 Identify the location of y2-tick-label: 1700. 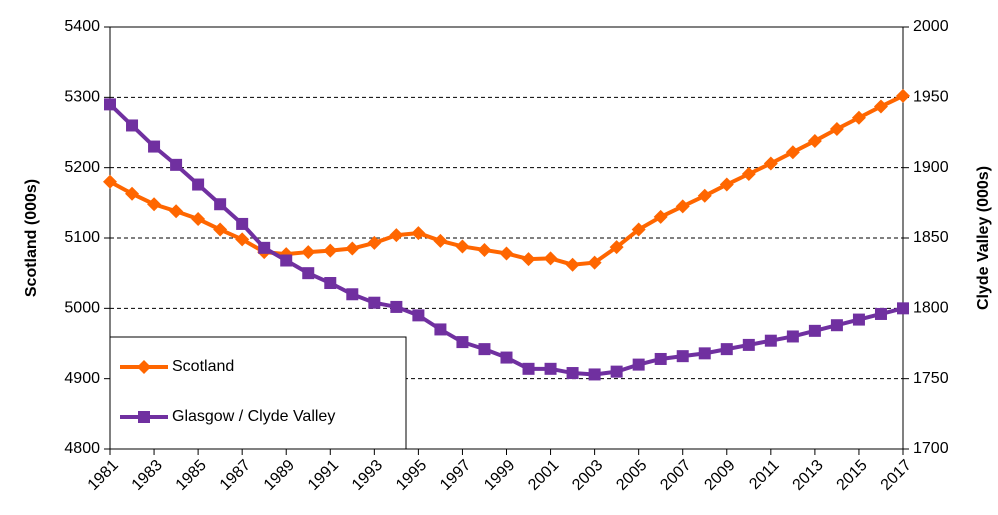
(931, 448).